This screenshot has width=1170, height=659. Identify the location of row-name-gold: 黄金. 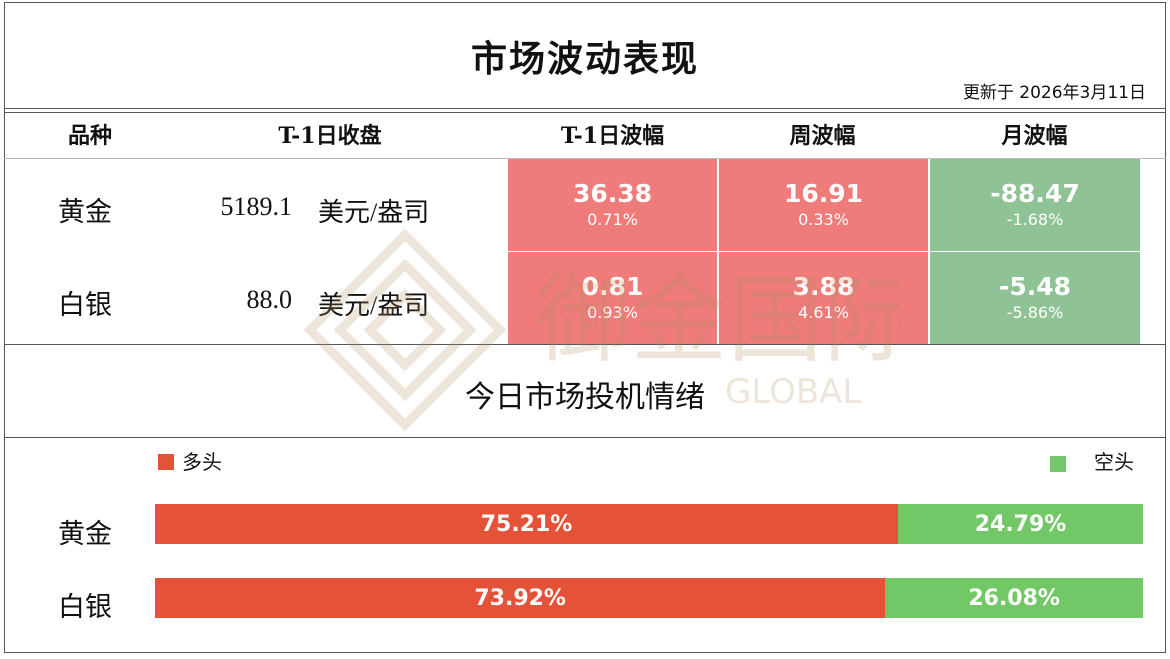
(85, 212).